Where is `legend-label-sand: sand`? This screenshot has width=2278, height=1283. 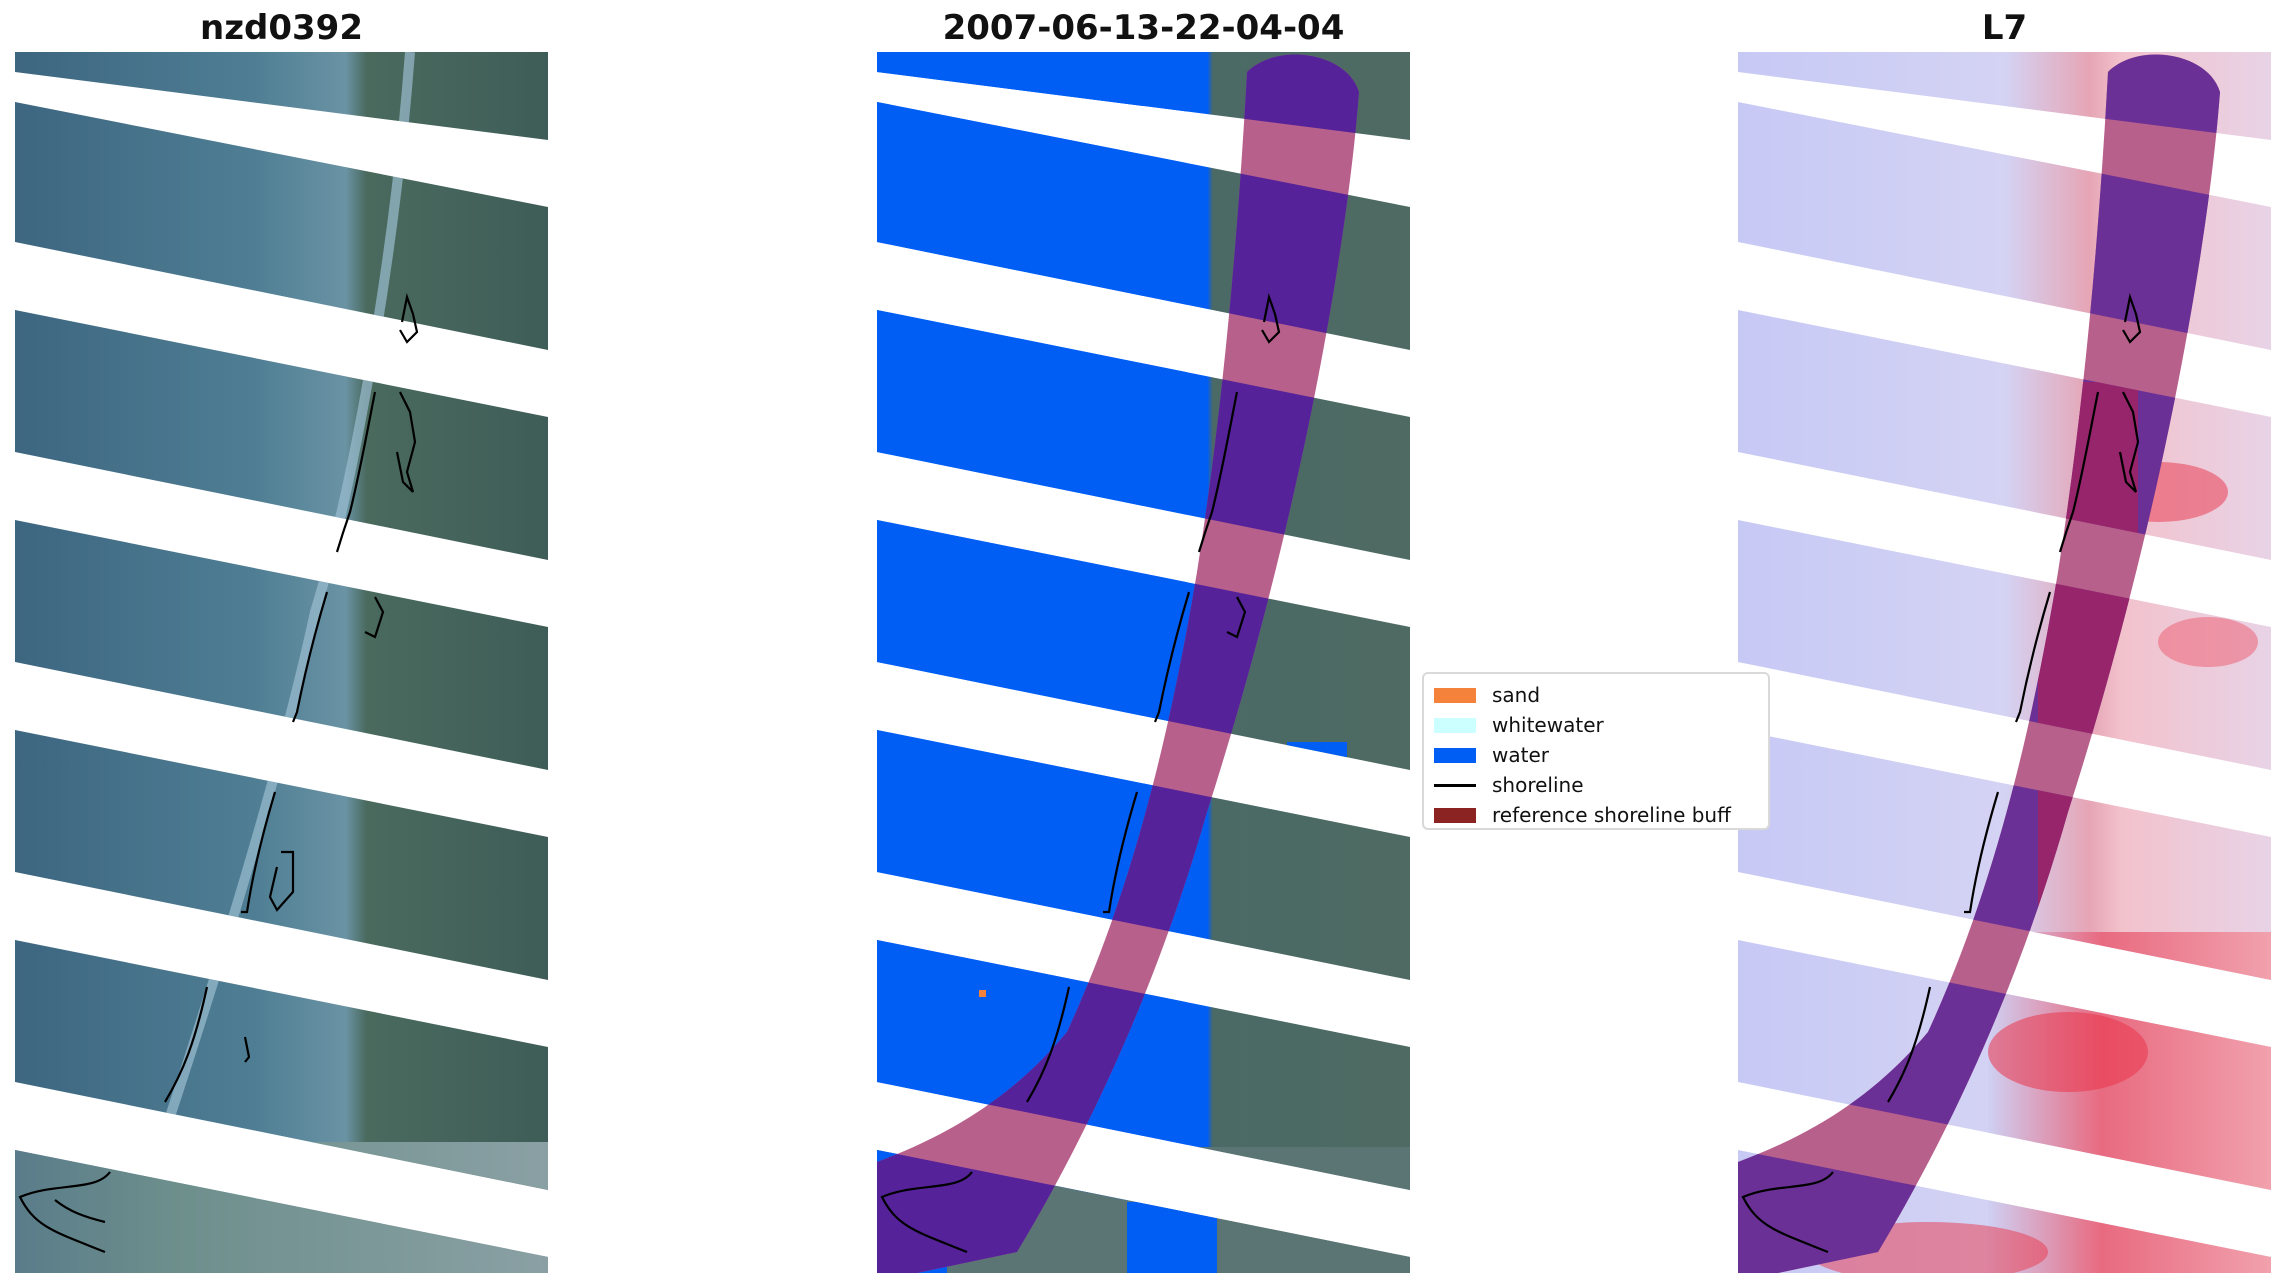 legend-label-sand: sand is located at coordinates (1516, 695).